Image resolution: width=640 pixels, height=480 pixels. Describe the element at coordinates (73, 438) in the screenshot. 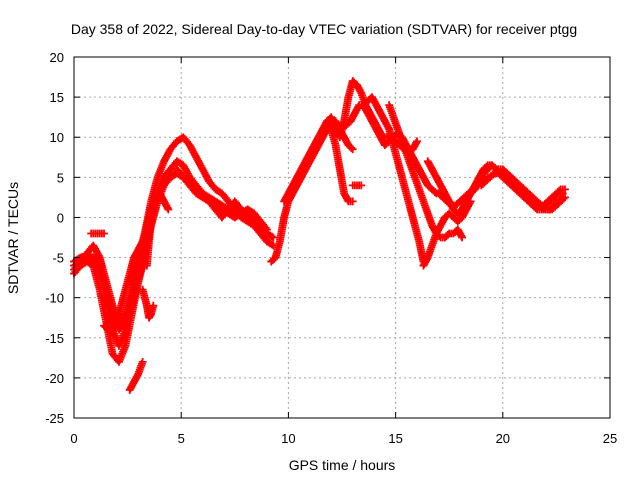

I see `x-tick-label: 0` at that location.